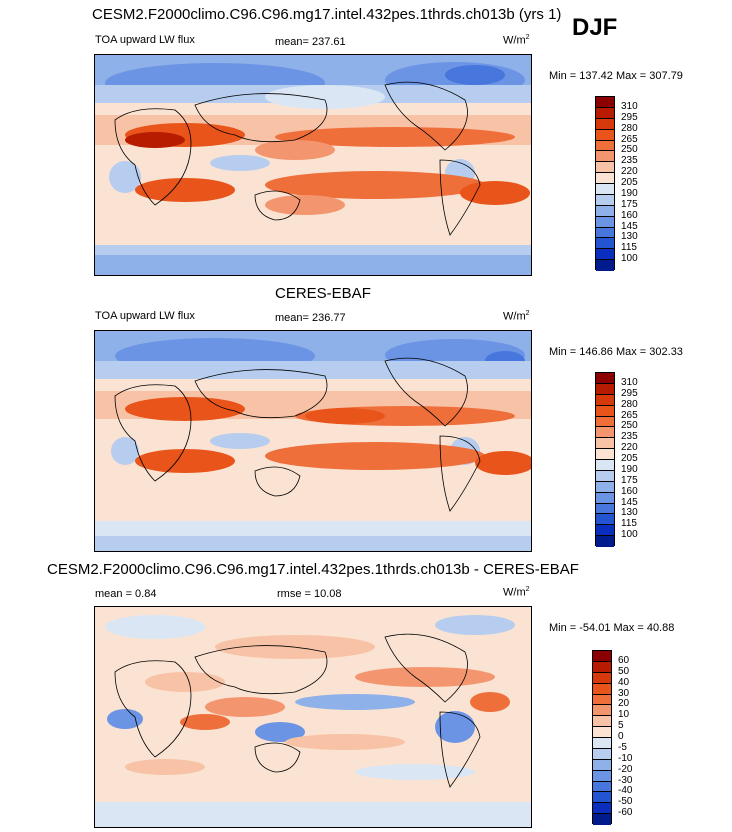 The height and width of the screenshot is (832, 732). What do you see at coordinates (625, 769) in the screenshot?
I see `colorbar-tick-label: -20` at bounding box center [625, 769].